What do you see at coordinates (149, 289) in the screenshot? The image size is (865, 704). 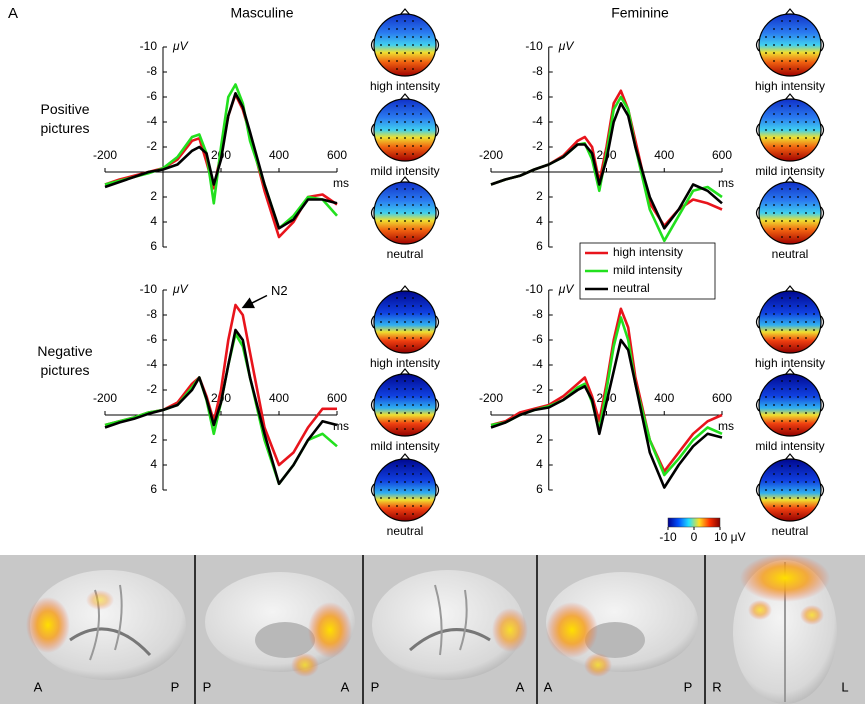 I see `y-tick-label: -10` at bounding box center [149, 289].